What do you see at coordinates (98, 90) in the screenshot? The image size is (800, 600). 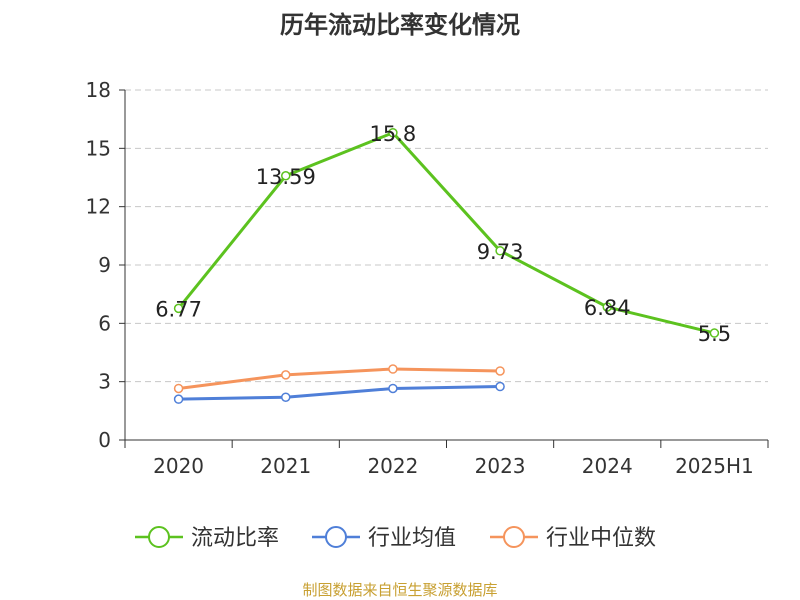 I see `y-tick-label: 18` at bounding box center [98, 90].